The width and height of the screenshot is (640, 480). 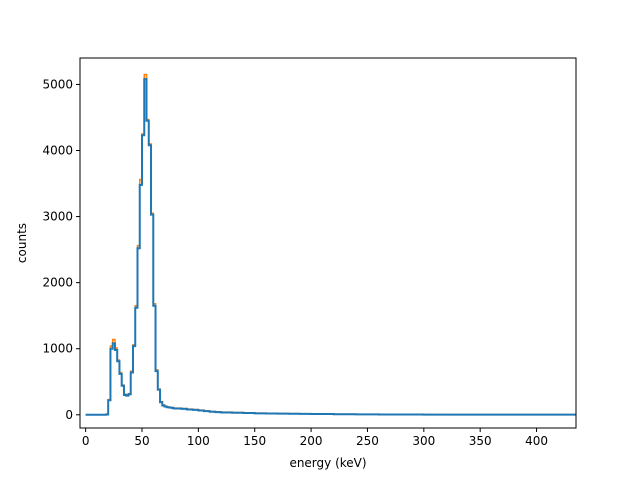 I want to click on y-tick-label: 0, so click(x=69, y=415).